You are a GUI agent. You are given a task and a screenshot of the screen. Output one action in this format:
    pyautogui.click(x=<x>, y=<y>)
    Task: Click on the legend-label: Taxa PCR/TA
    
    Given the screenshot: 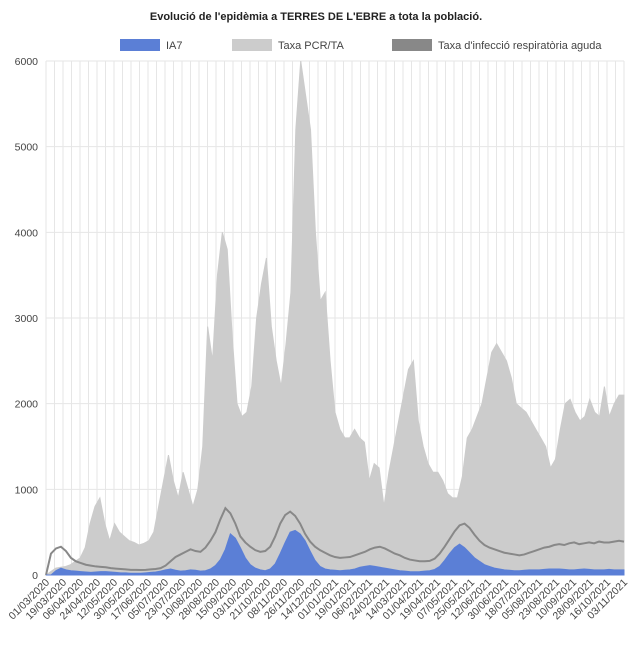 What is the action you would take?
    pyautogui.click(x=311, y=46)
    